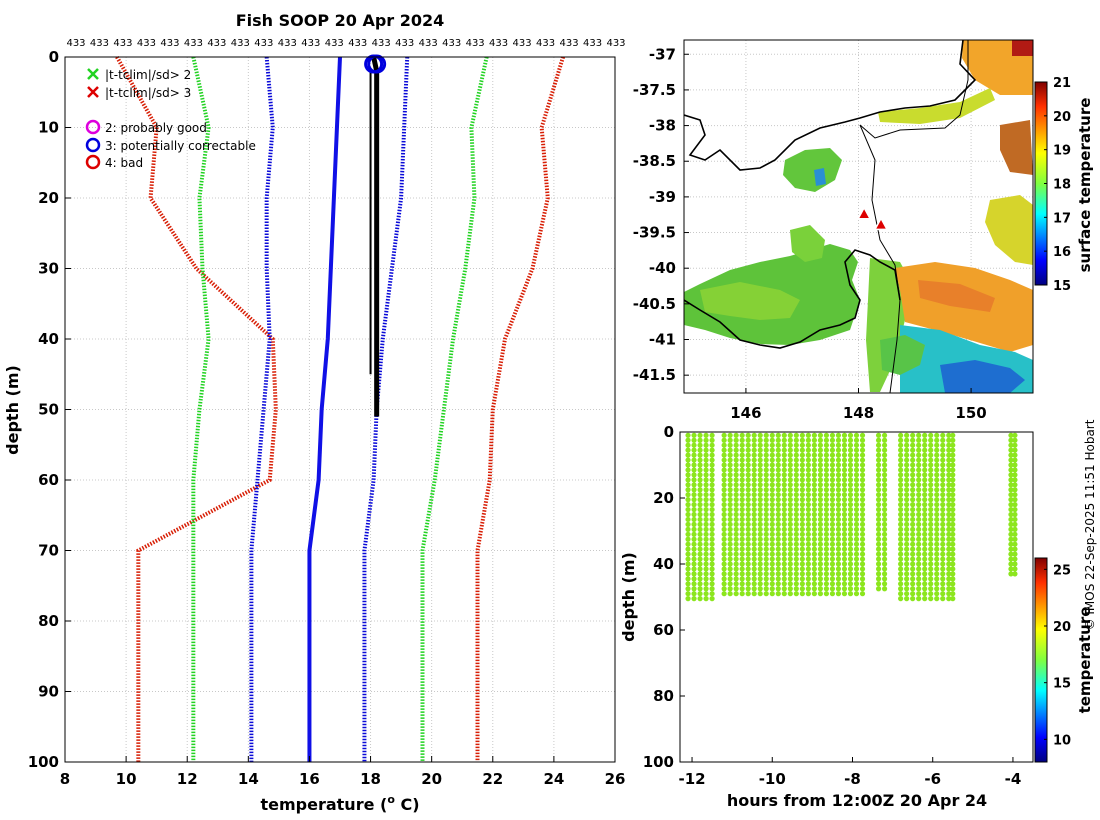 This screenshot has width=1100, height=820. I want to click on credit-text: © IMOS 22-Sep-2025 11:51 Hobart, so click(1090, 524).